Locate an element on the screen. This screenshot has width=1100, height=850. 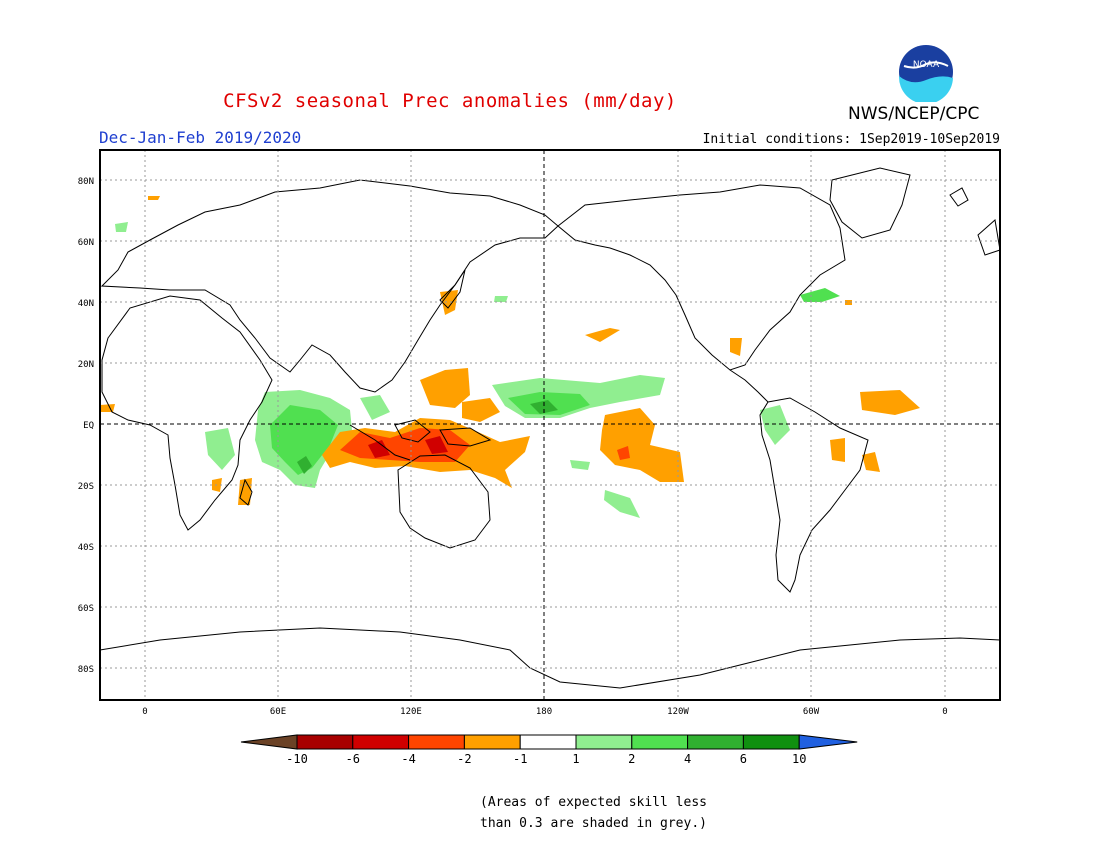
skill-note-line2: than 0.3 are shaded in grey.) is located at coordinates (593, 823).